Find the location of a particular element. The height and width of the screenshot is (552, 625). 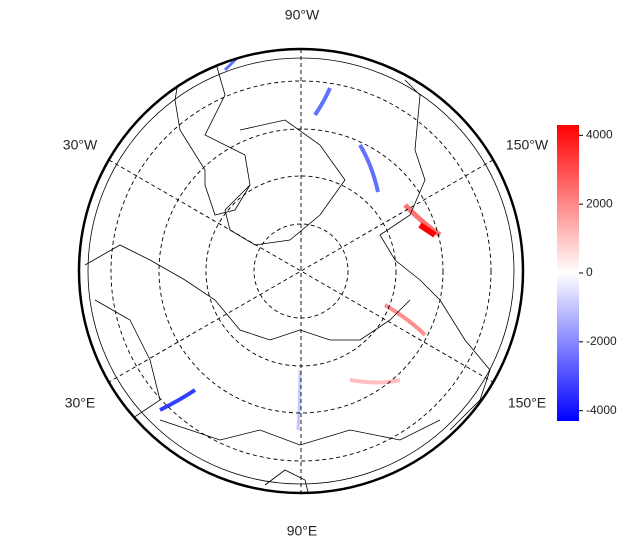

longitude-label: 150°W is located at coordinates (527, 145).